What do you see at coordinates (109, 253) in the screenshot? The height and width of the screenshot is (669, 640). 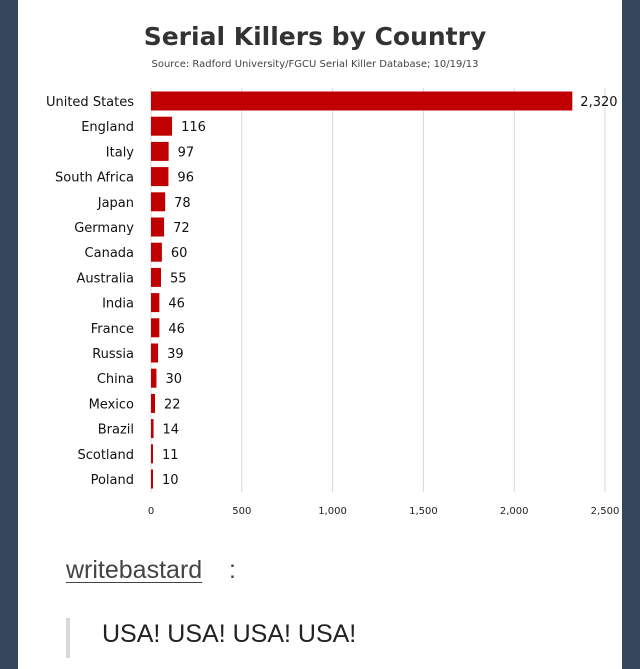 I see `category-label: Canada` at bounding box center [109, 253].